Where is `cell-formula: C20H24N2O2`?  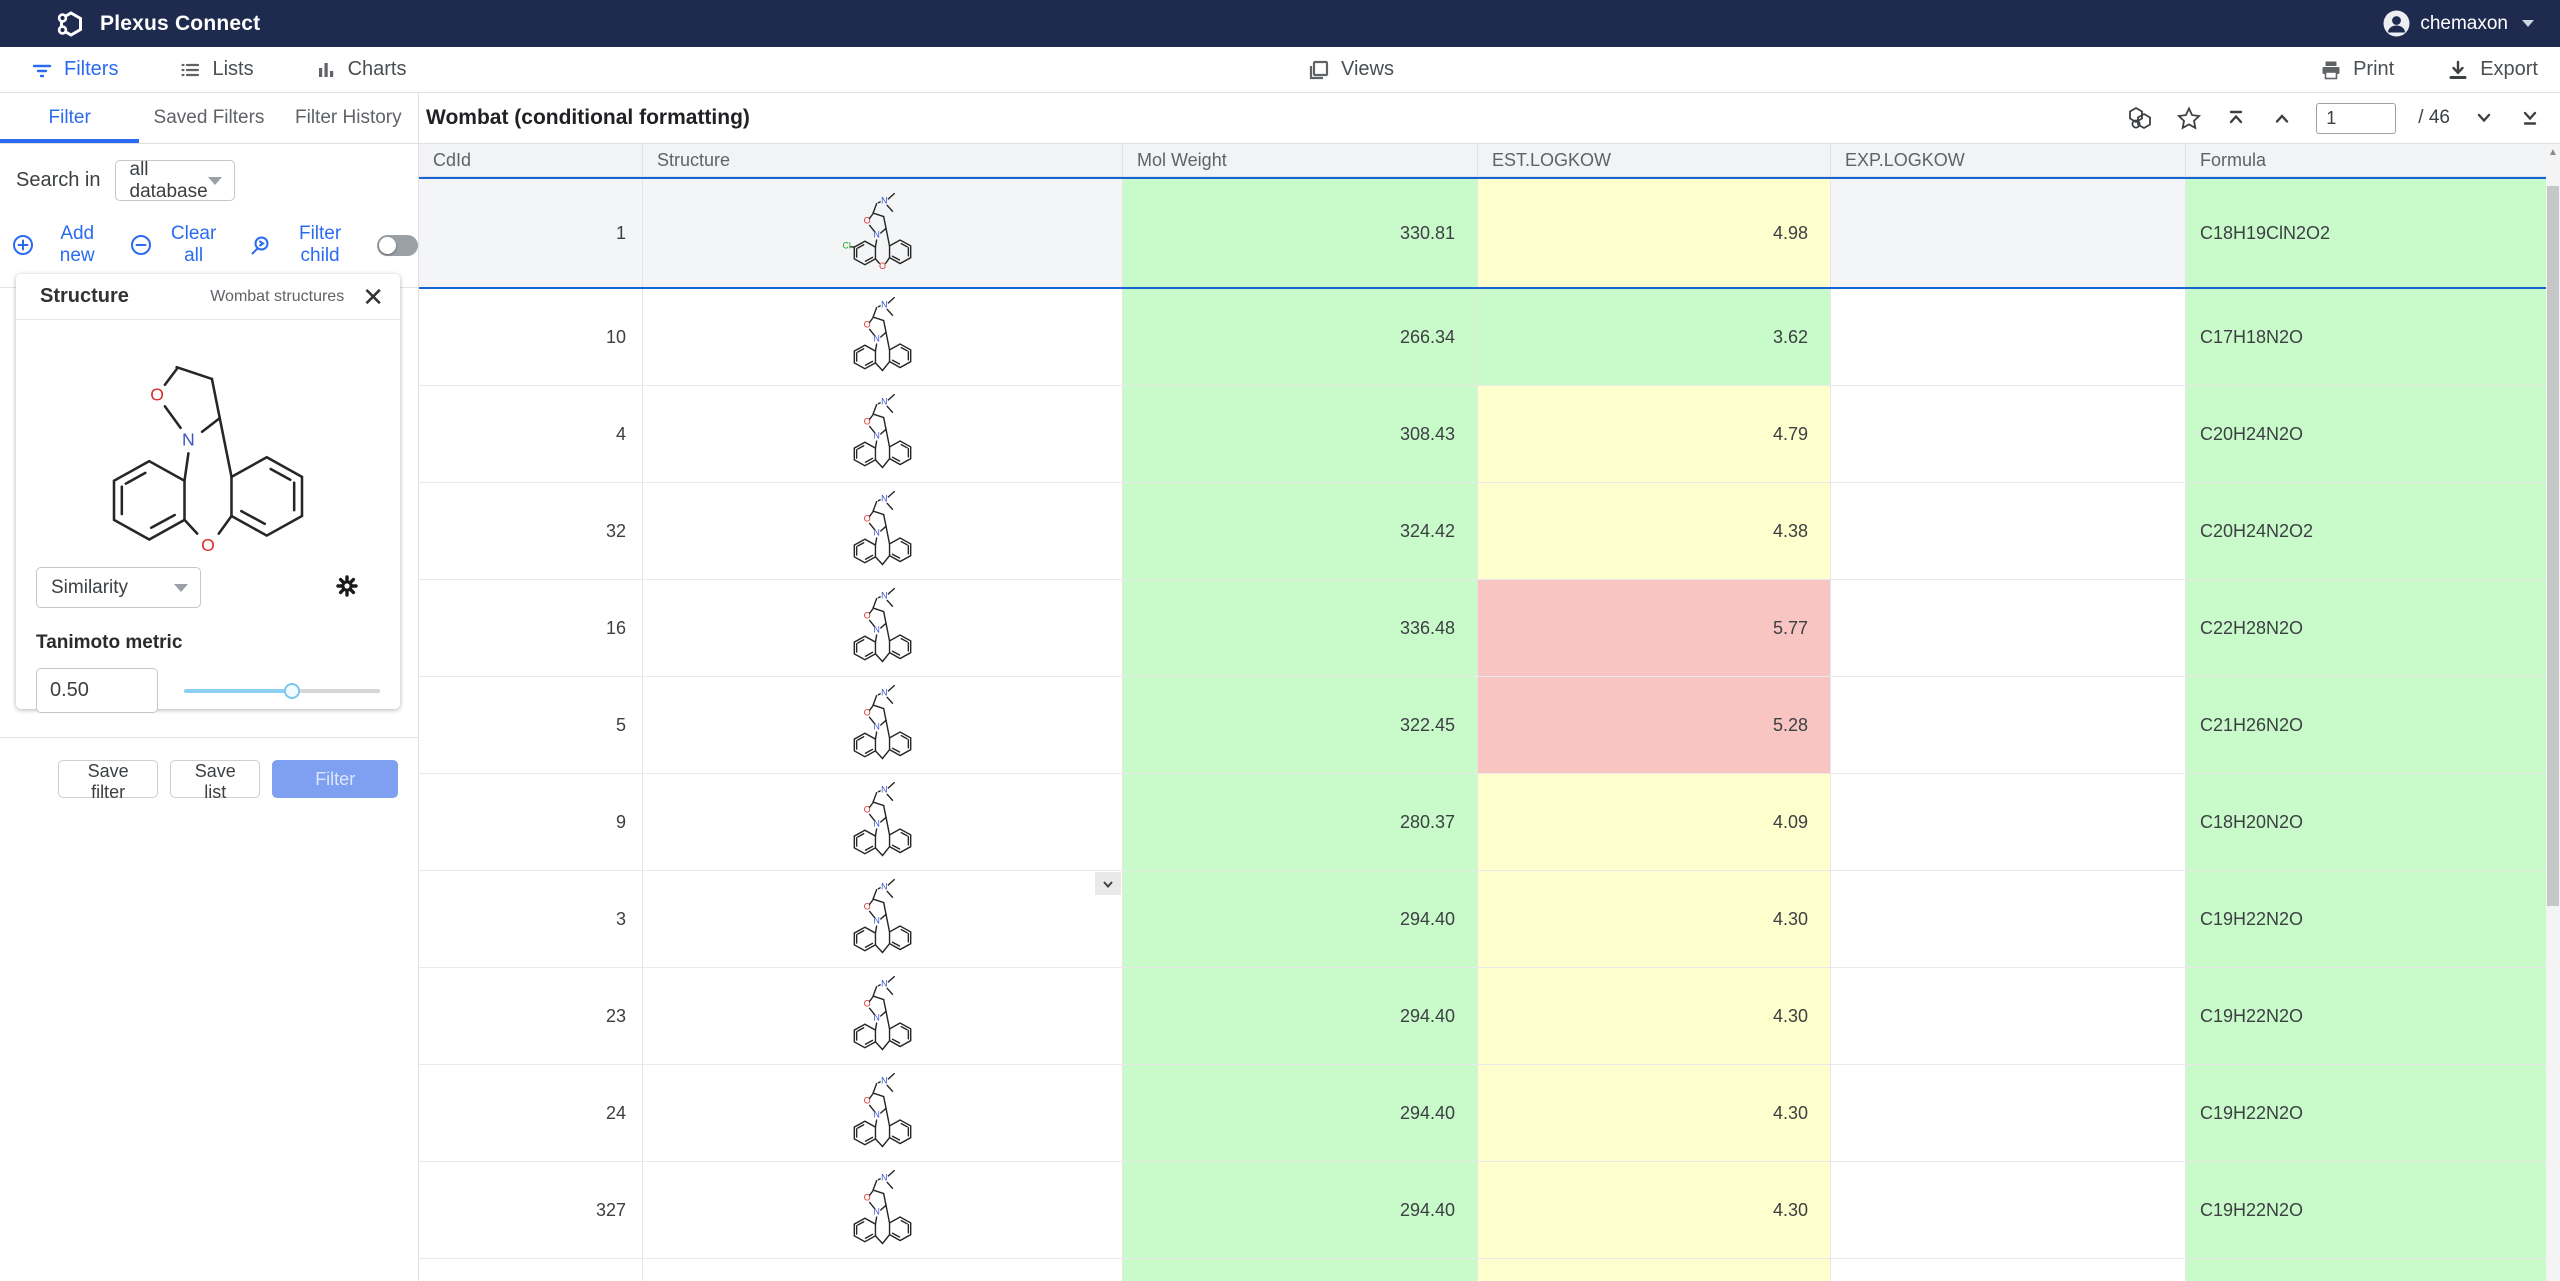 cell-formula: C20H24N2O2 is located at coordinates (2366, 531).